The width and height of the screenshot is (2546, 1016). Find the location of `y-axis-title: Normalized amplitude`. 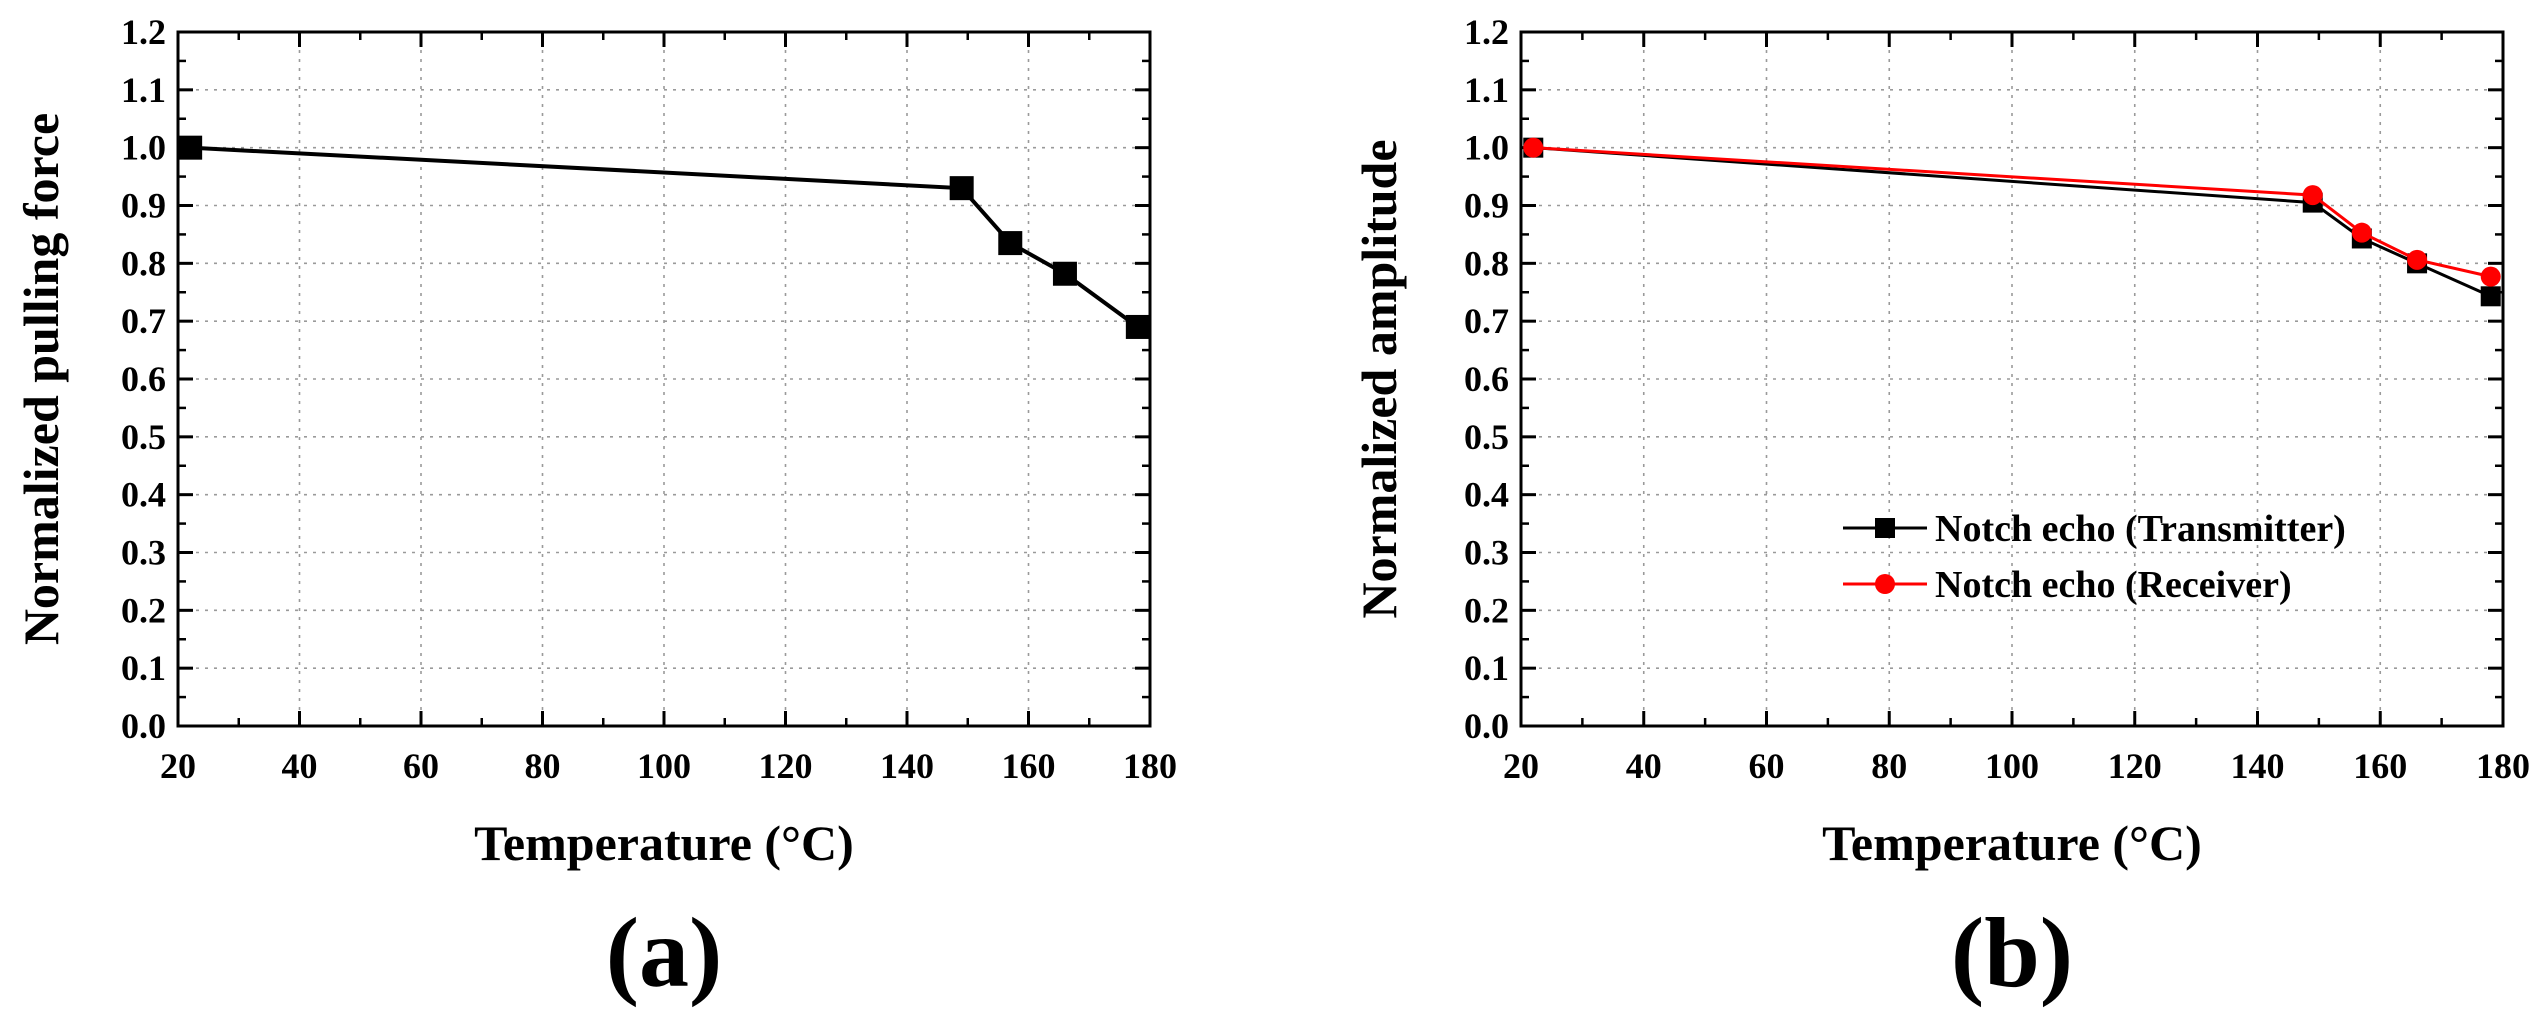

y-axis-title: Normalized amplitude is located at coordinates (1379, 378).